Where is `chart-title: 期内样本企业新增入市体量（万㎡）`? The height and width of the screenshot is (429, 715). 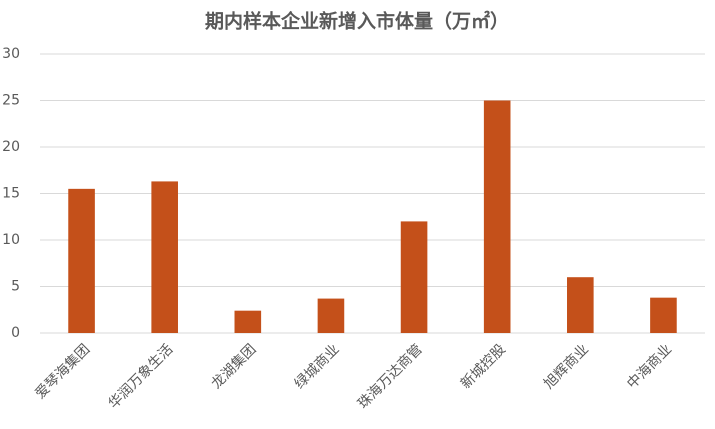 chart-title: 期内样本企业新增入市体量（万㎡） is located at coordinates (357, 21).